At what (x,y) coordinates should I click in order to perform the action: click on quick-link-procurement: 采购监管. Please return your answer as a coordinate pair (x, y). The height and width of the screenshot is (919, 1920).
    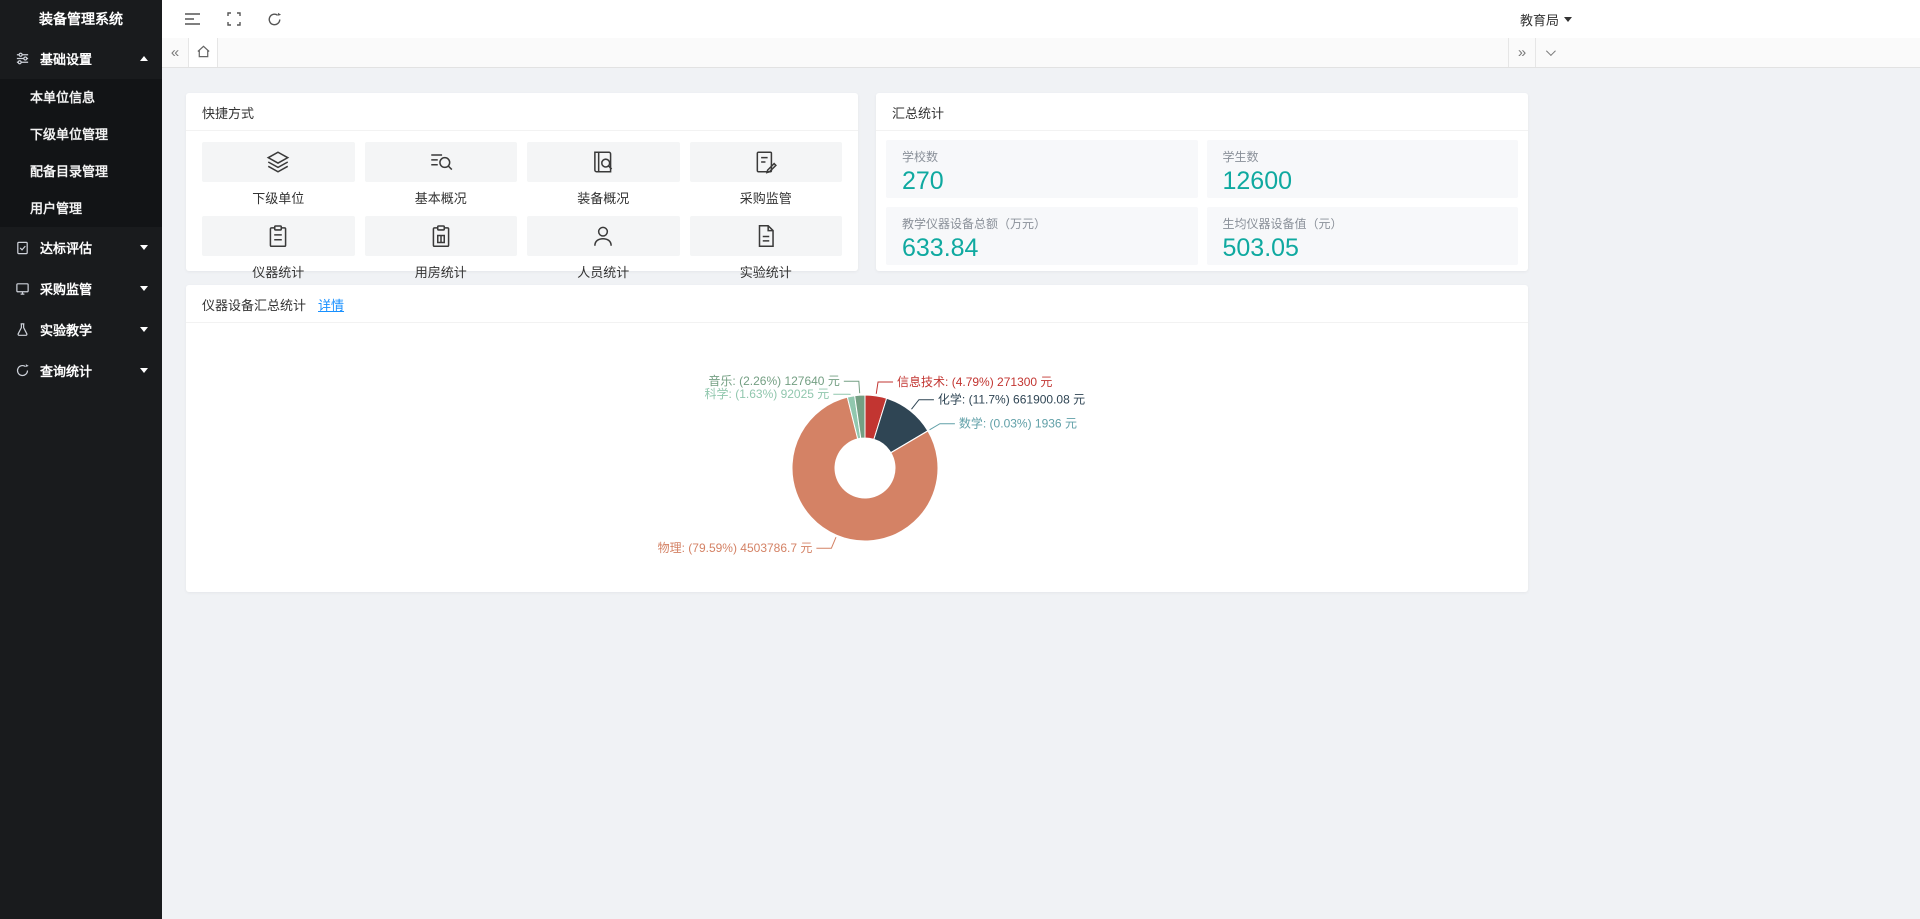
    Looking at the image, I should click on (765, 174).